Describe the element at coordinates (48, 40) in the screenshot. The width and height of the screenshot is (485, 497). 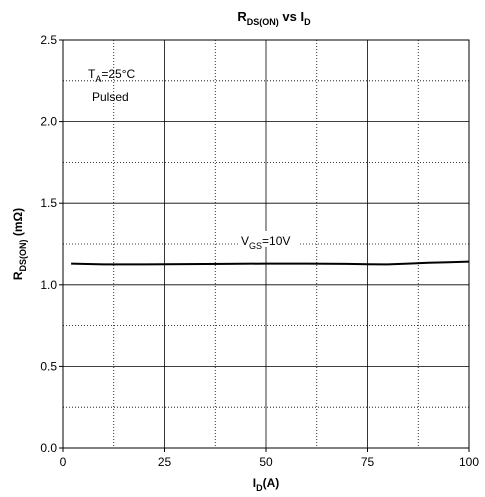
I see `y-tick-label: 2.5` at that location.